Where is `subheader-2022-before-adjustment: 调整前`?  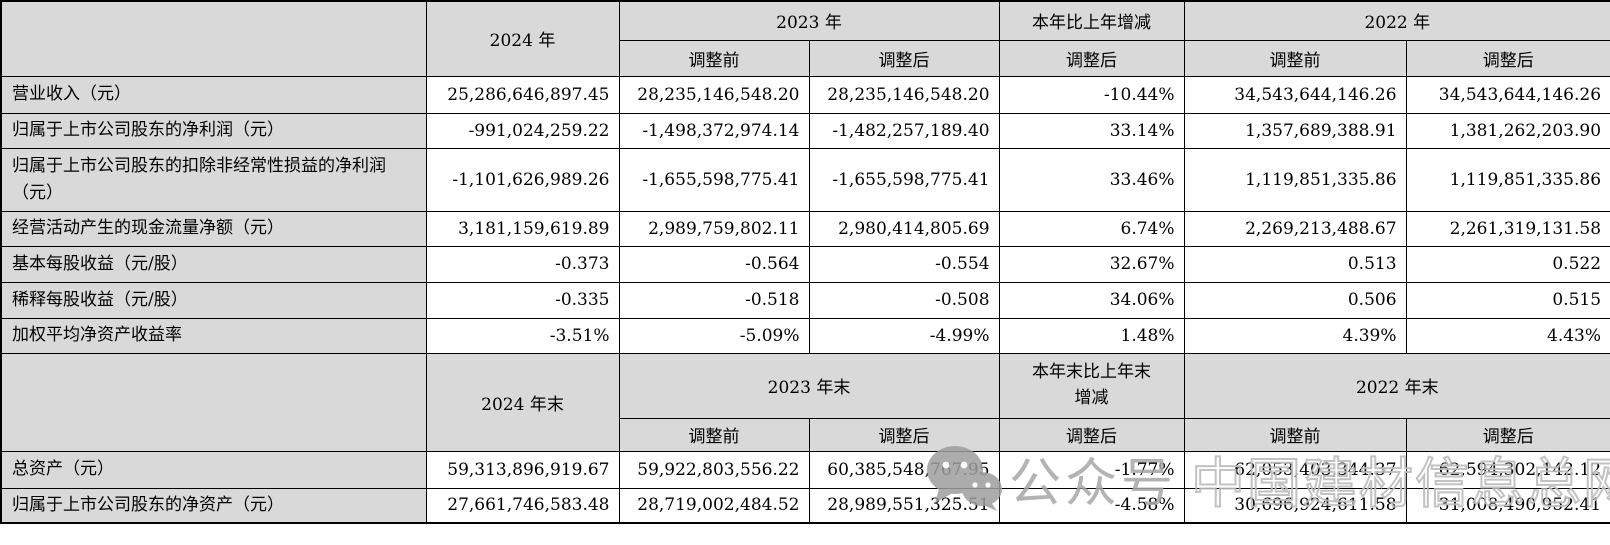 subheader-2022-before-adjustment: 调整前 is located at coordinates (1295, 58).